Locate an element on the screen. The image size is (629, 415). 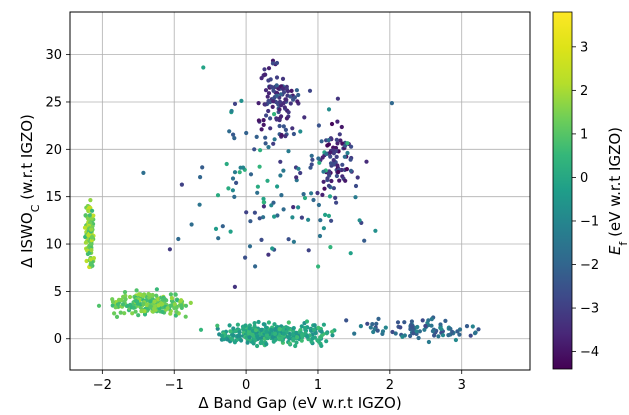
x-tick-label: 2 is located at coordinates (390, 385).